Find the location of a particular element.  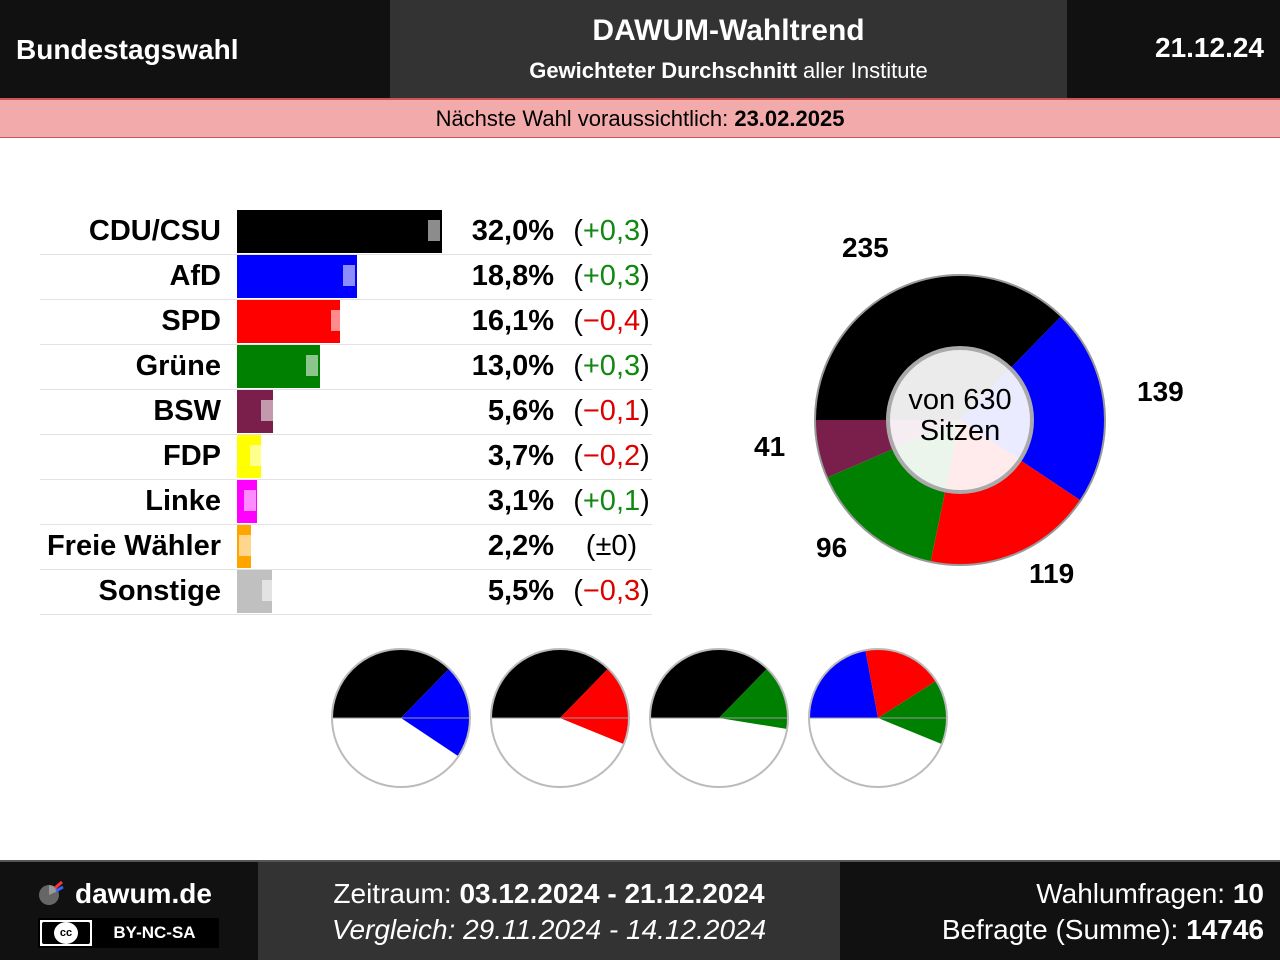

period-line: Zeitraum: 03.12.2024 - 21.12.2024 is located at coordinates (549, 894).